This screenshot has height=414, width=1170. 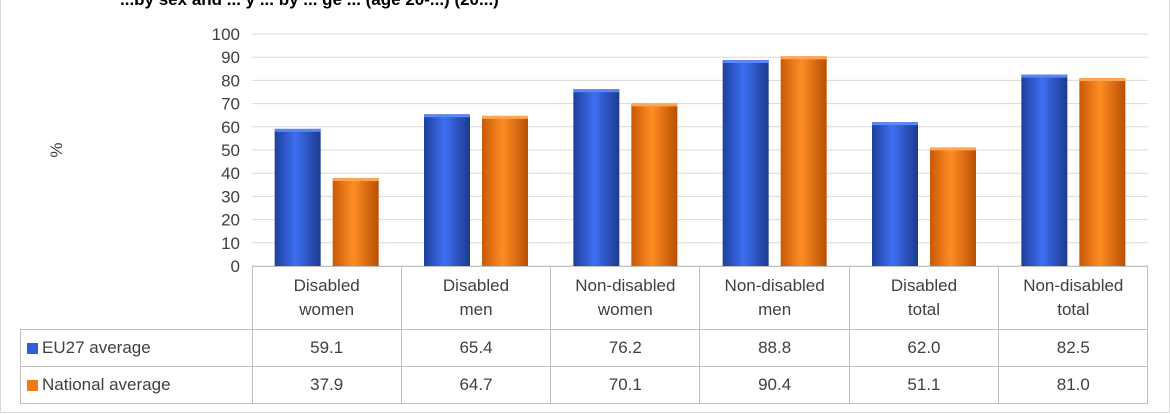 I want to click on y-tick-label: 30, so click(x=230, y=196).